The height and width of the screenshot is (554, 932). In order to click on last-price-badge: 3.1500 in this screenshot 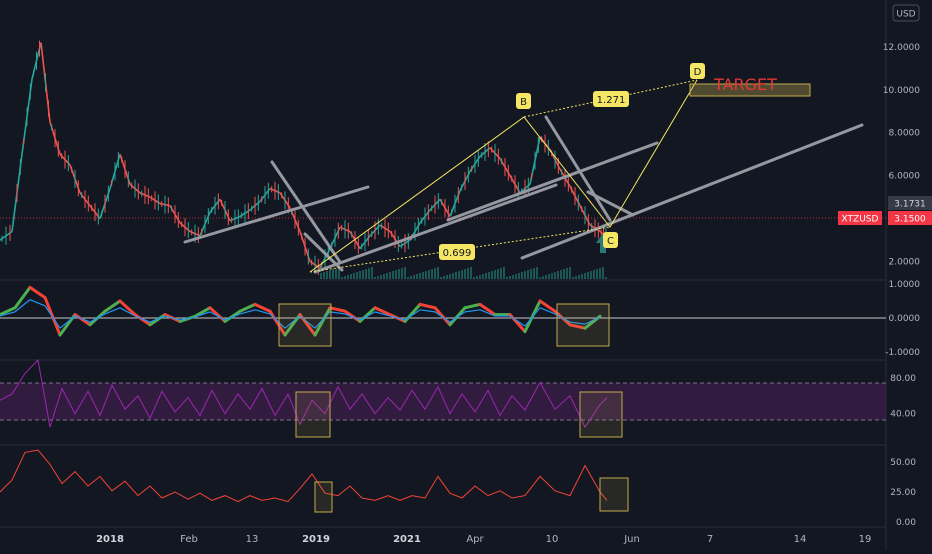, I will do `click(910, 218)`.